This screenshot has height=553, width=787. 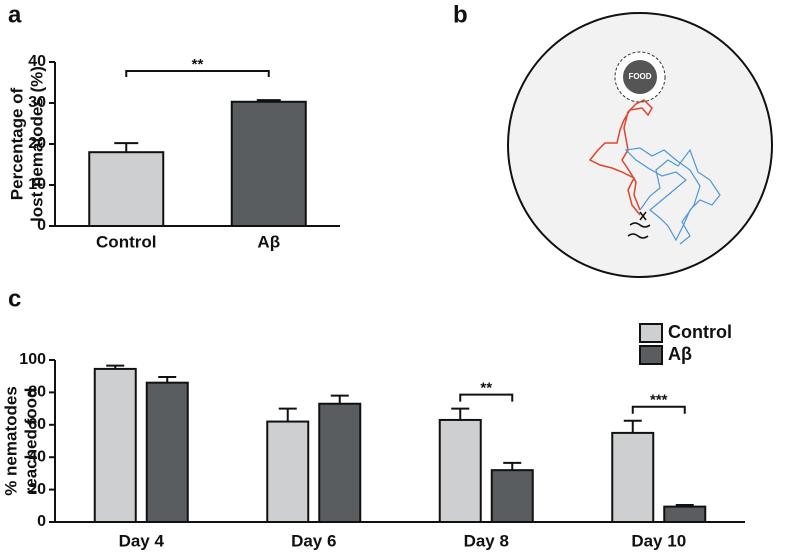 What do you see at coordinates (37, 102) in the screenshot?
I see `y-tick-label: 30` at bounding box center [37, 102].